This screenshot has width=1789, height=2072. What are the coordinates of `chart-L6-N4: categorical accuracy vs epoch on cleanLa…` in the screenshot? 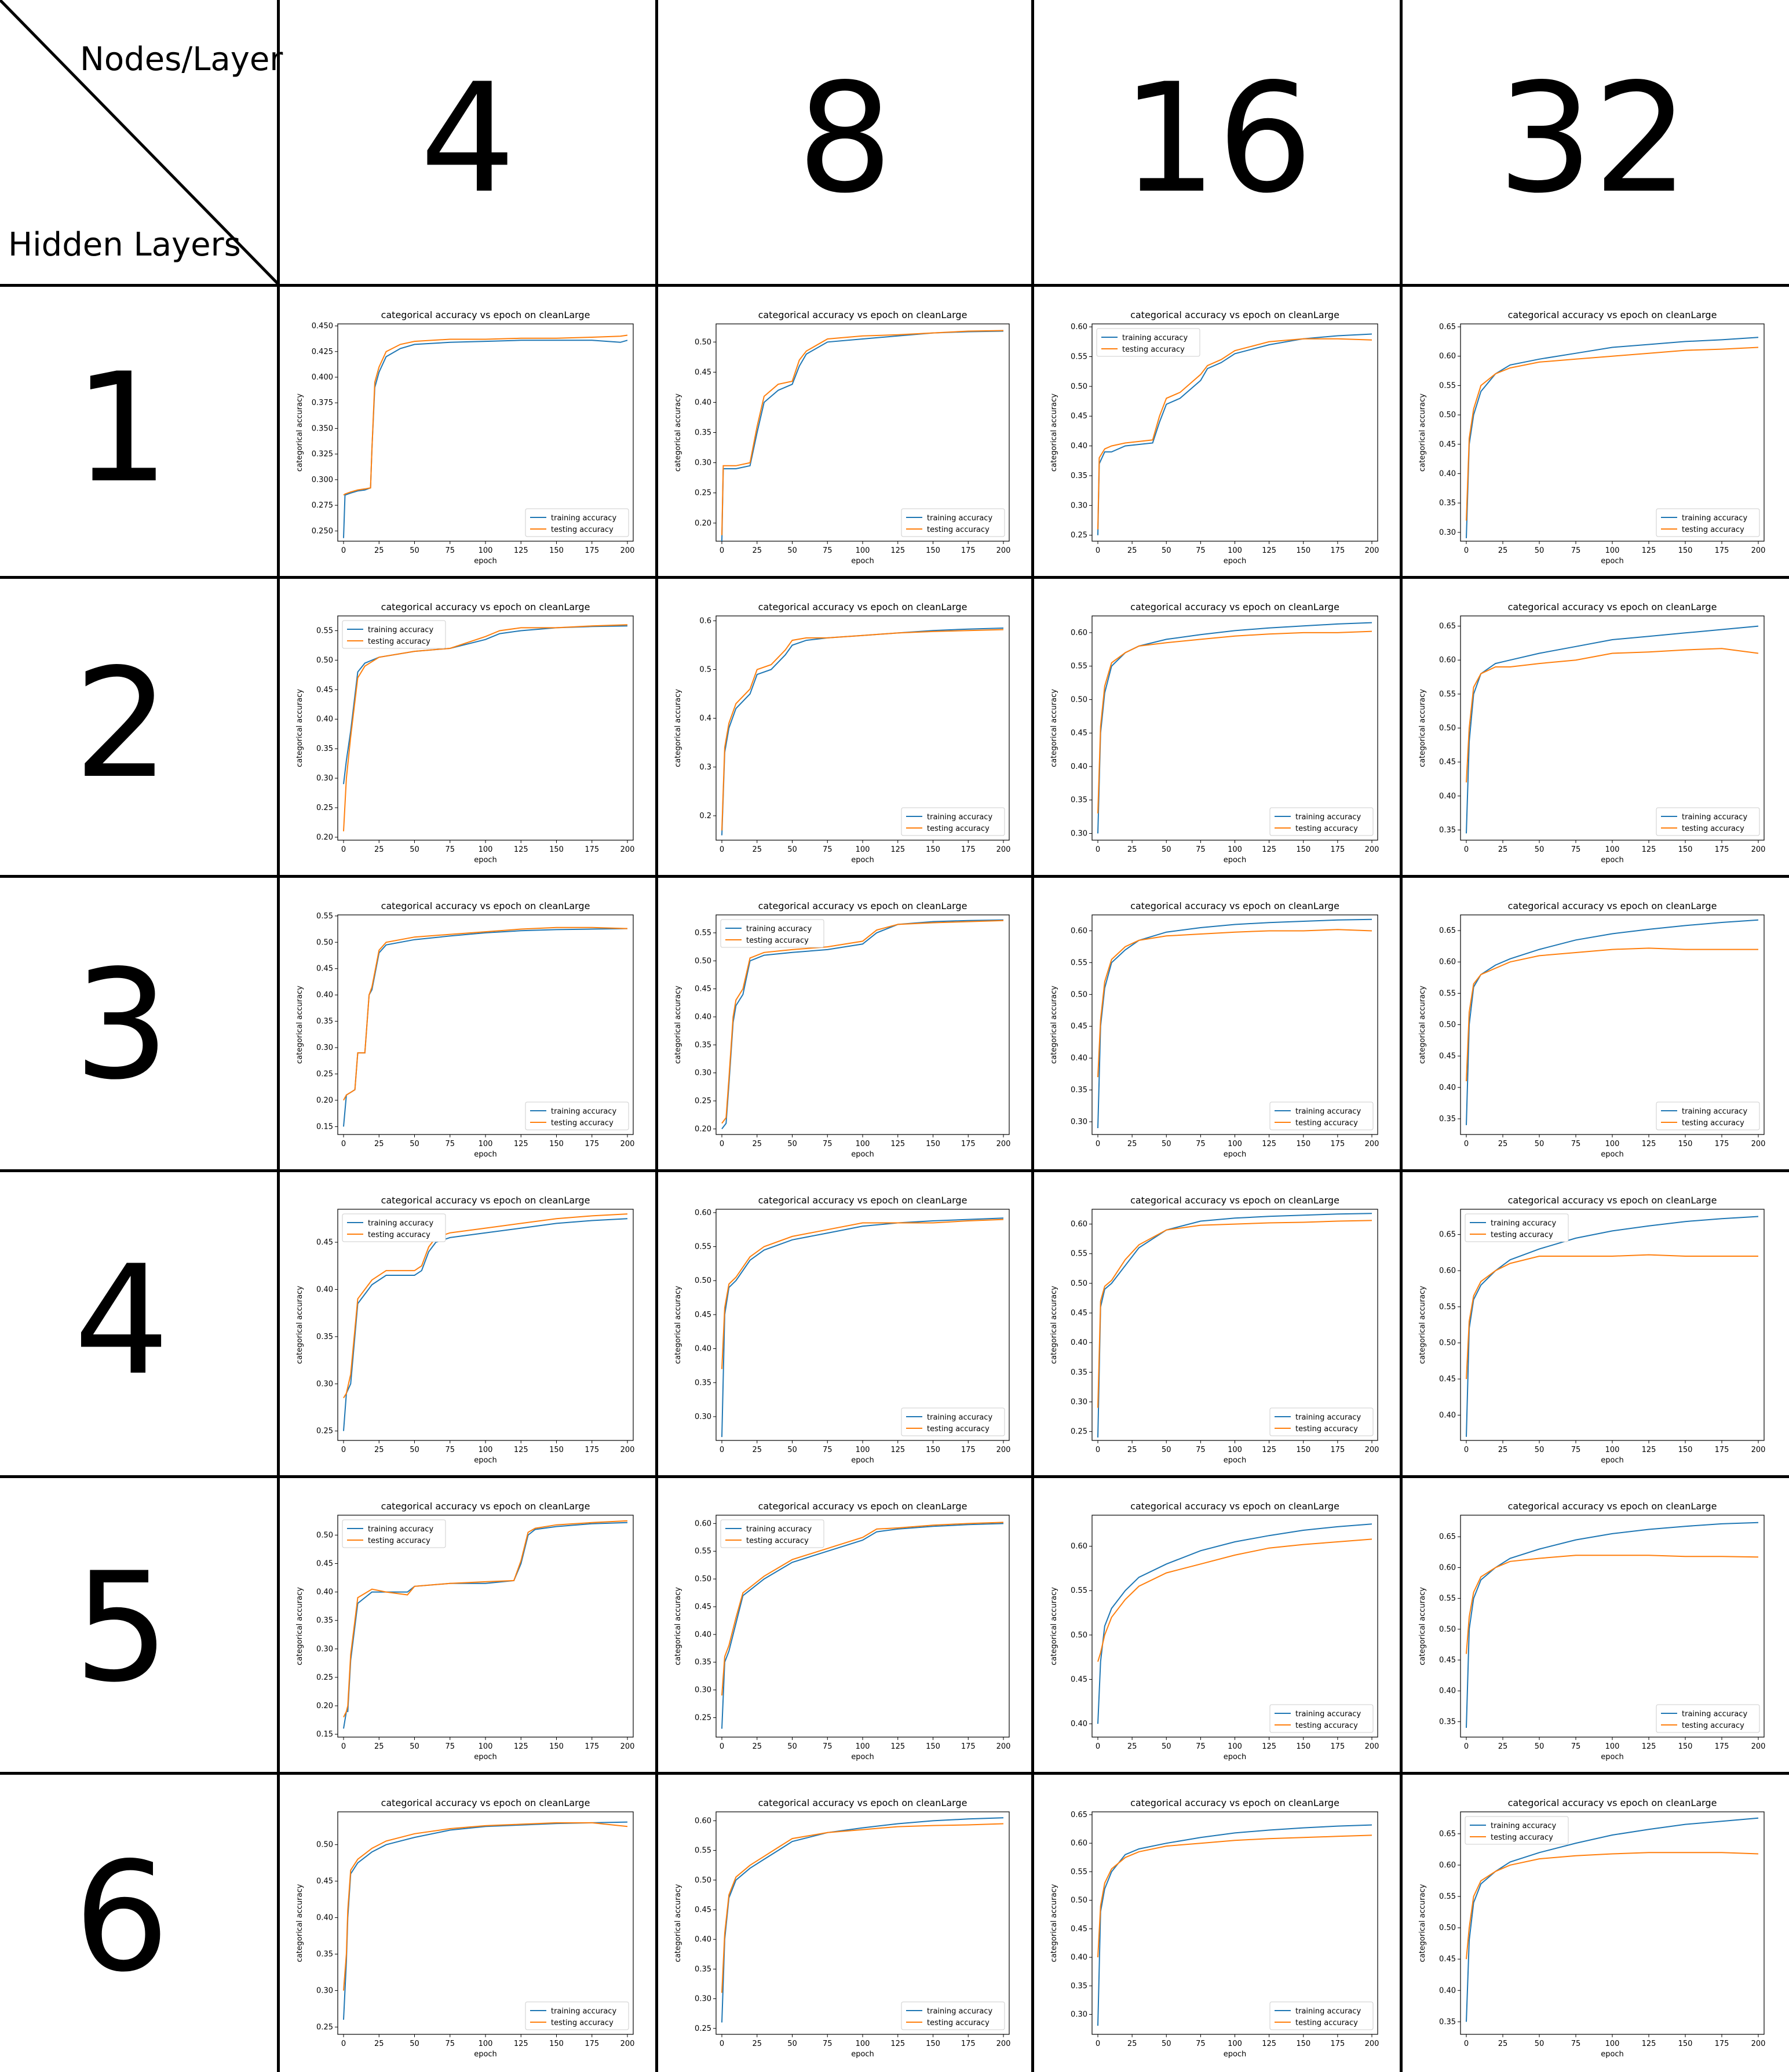 It's located at (464, 1928).